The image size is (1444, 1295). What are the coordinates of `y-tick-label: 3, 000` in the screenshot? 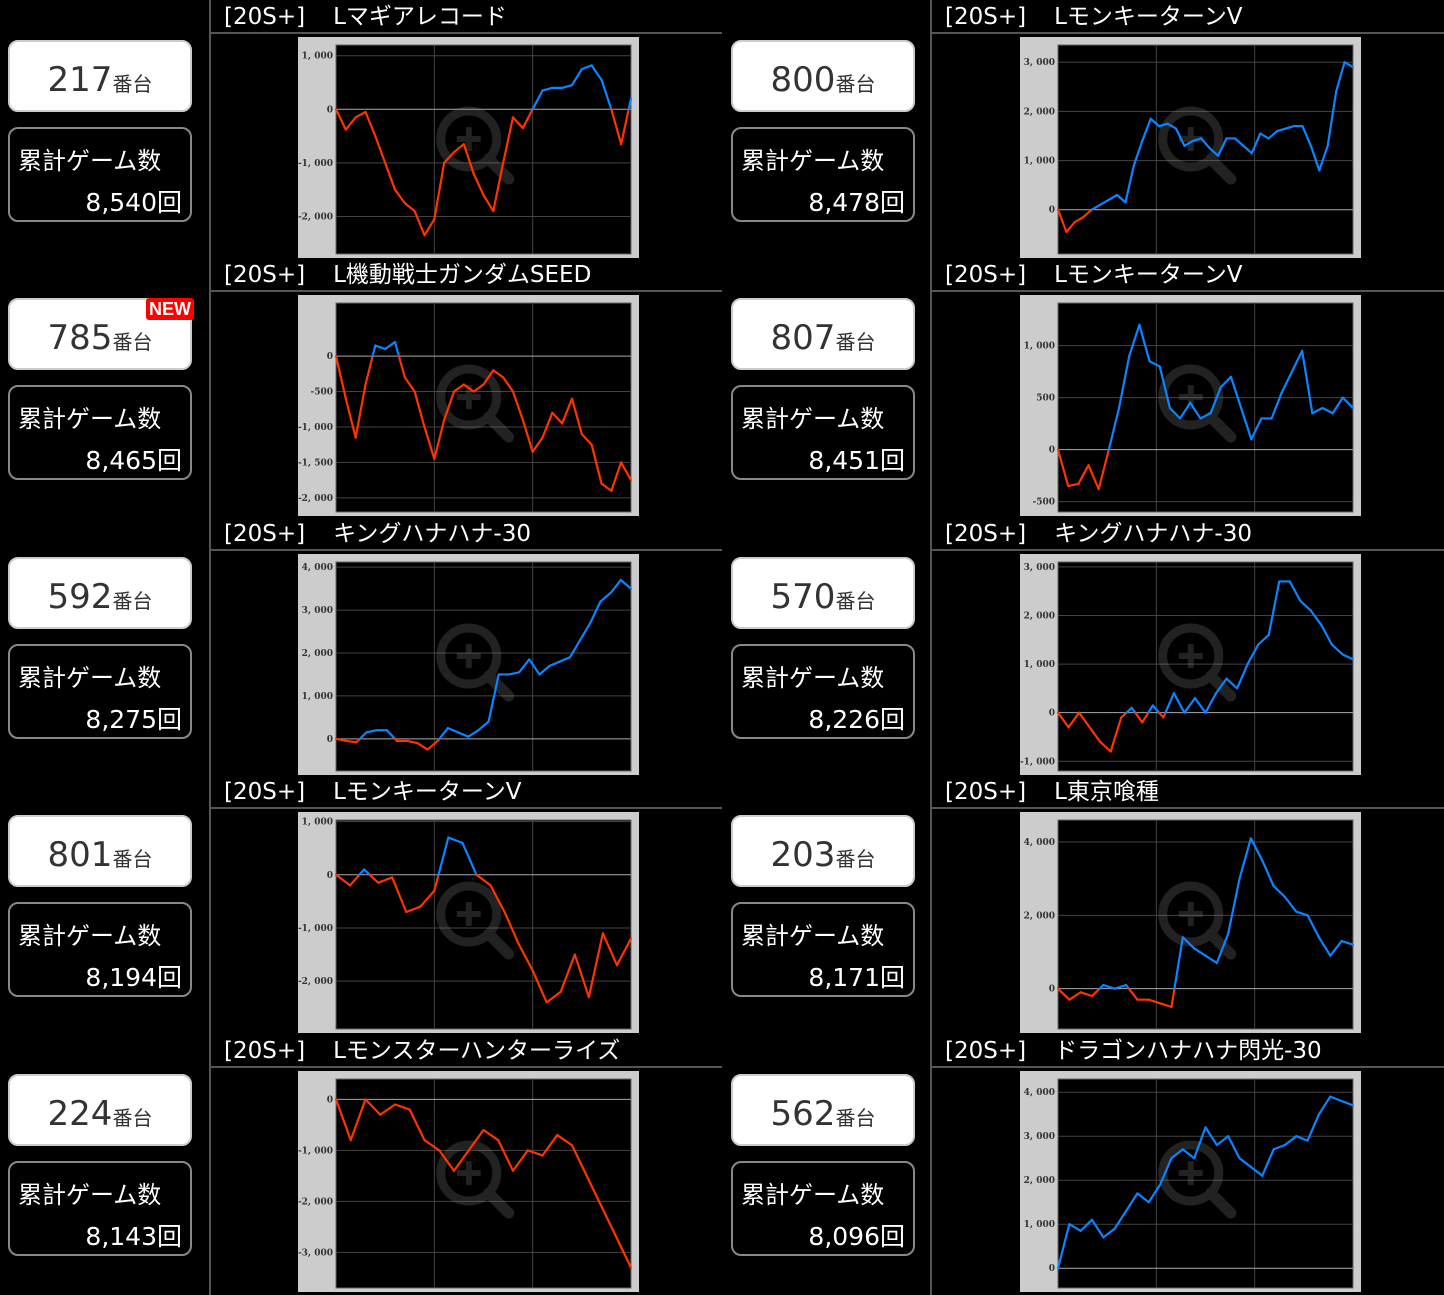 It's located at (1039, 568).